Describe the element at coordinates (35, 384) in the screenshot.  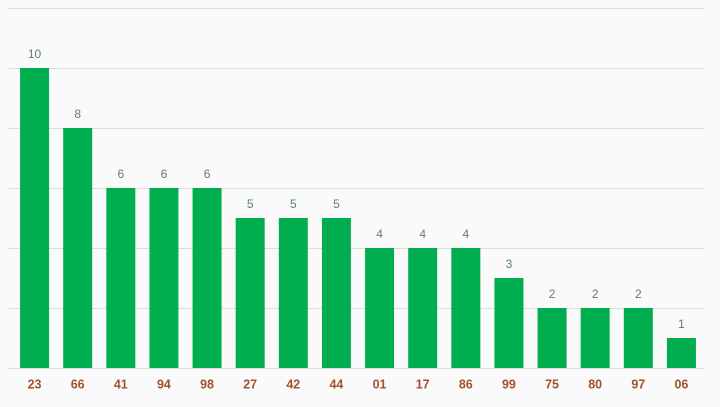
I see `x-tick-label: 23` at that location.